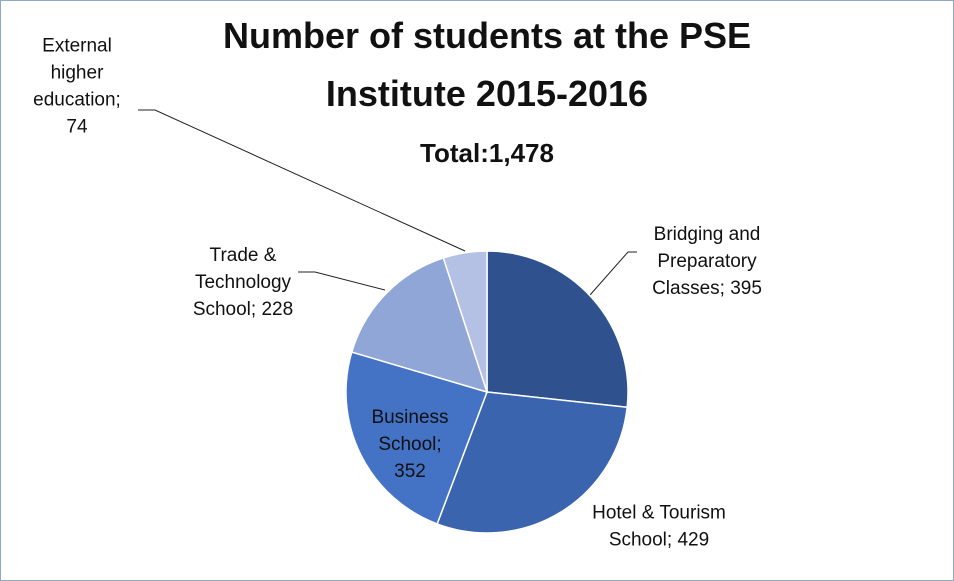  What do you see at coordinates (659, 527) in the screenshot?
I see `data-label: Hotel & Tourism School; 429` at bounding box center [659, 527].